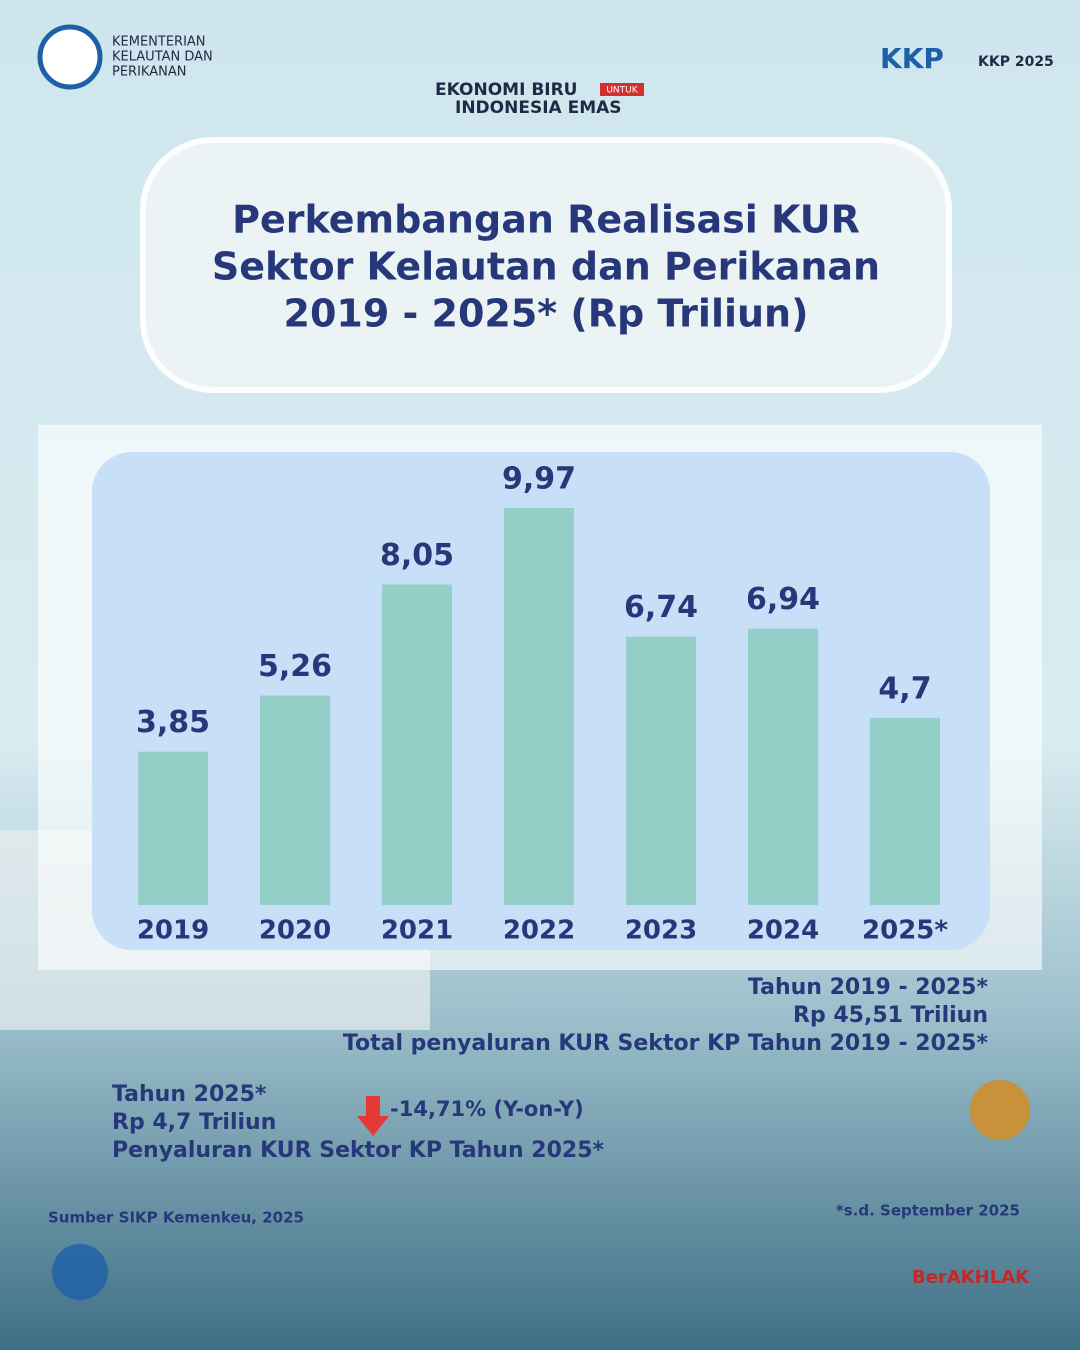 The width and height of the screenshot is (1080, 1350). I want to click on ministry-logo, so click(70, 57).